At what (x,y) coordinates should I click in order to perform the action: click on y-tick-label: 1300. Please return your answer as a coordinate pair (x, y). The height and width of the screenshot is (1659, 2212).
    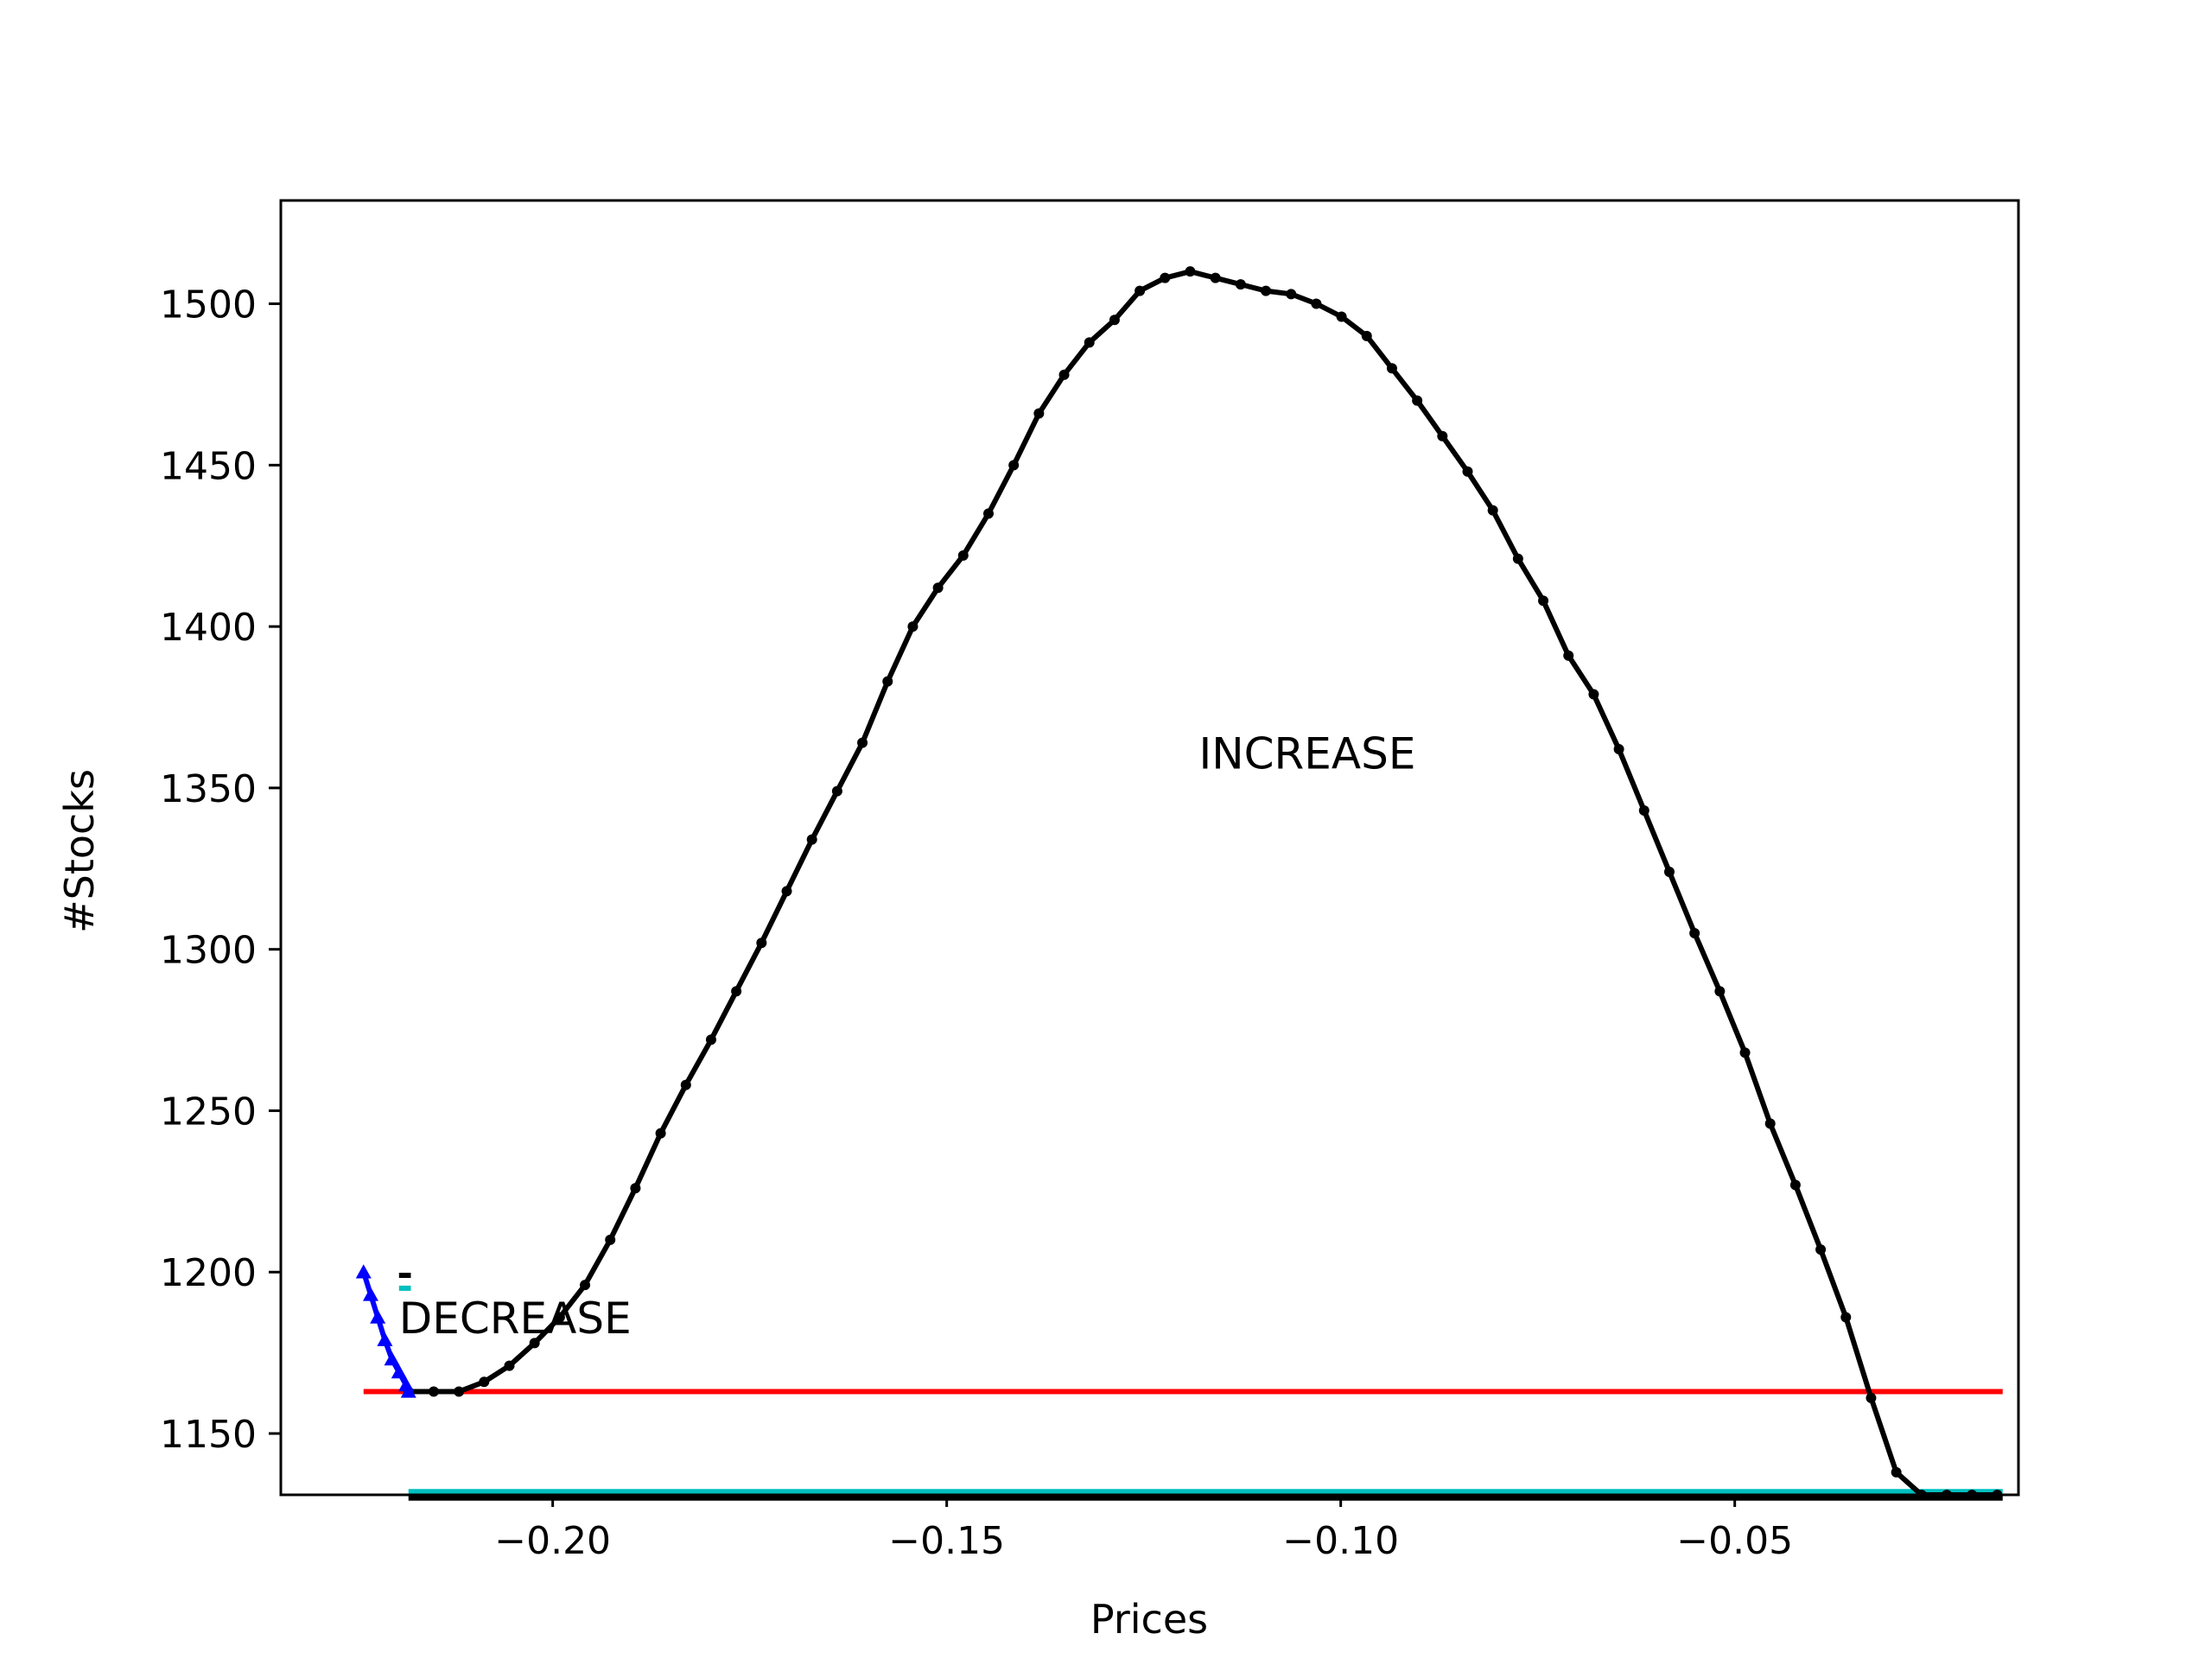
    Looking at the image, I should click on (208, 951).